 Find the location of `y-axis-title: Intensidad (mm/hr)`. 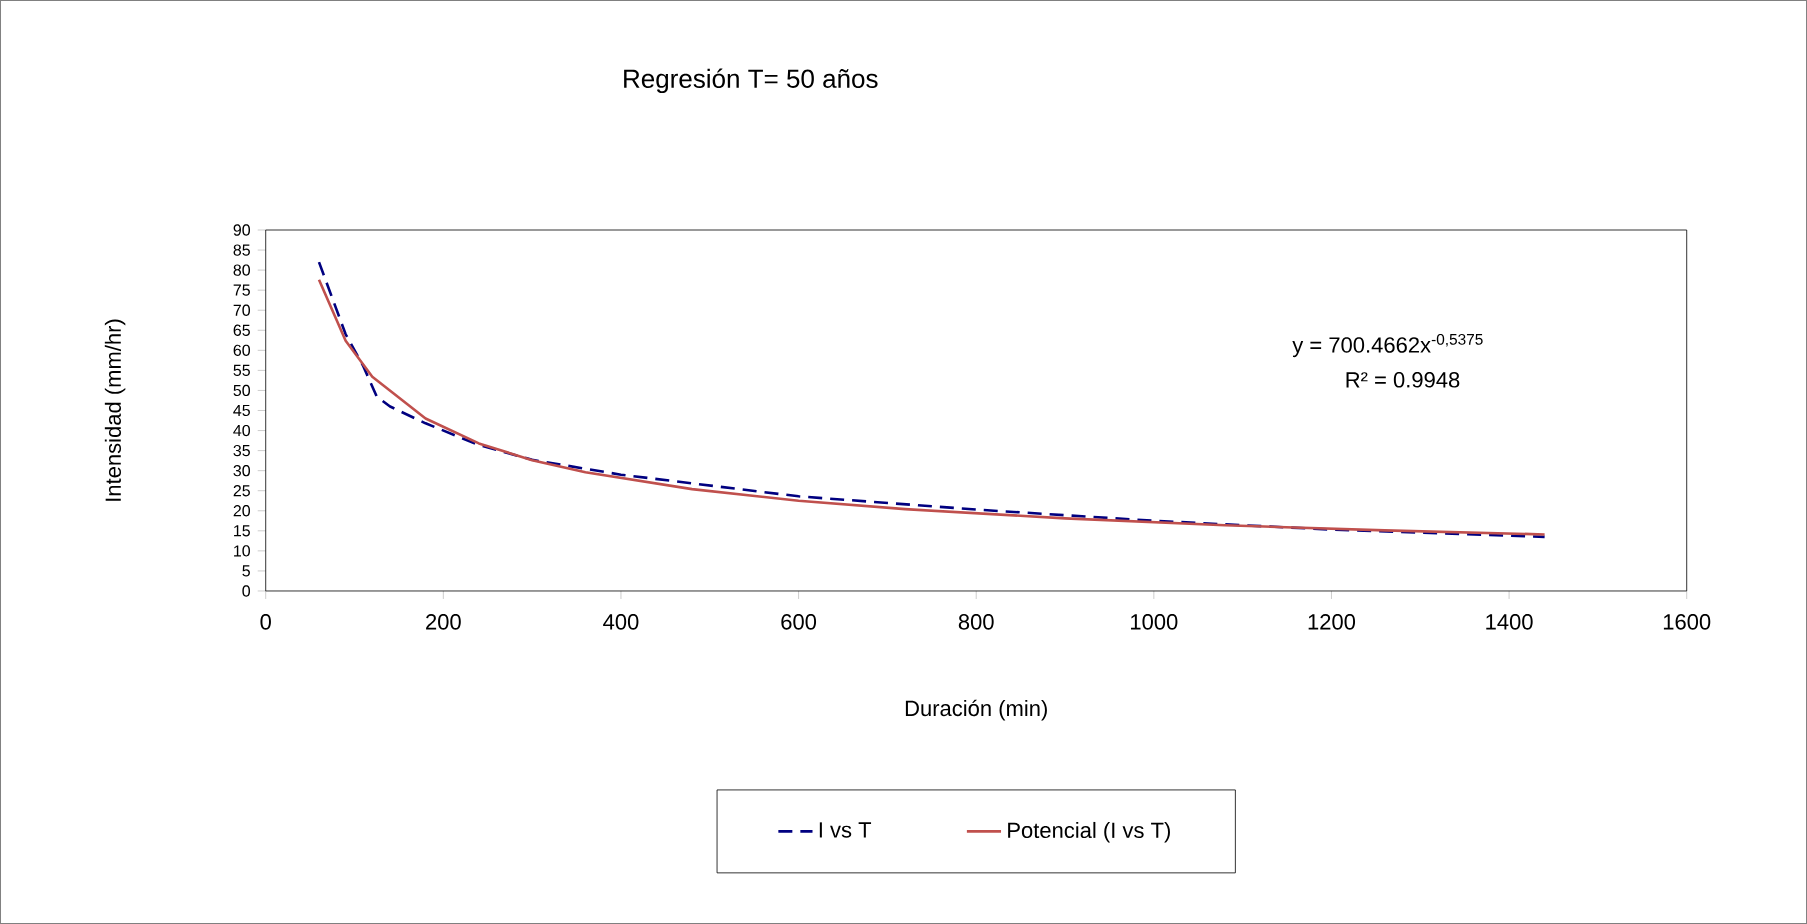

y-axis-title: Intensidad (mm/hr) is located at coordinates (115, 410).